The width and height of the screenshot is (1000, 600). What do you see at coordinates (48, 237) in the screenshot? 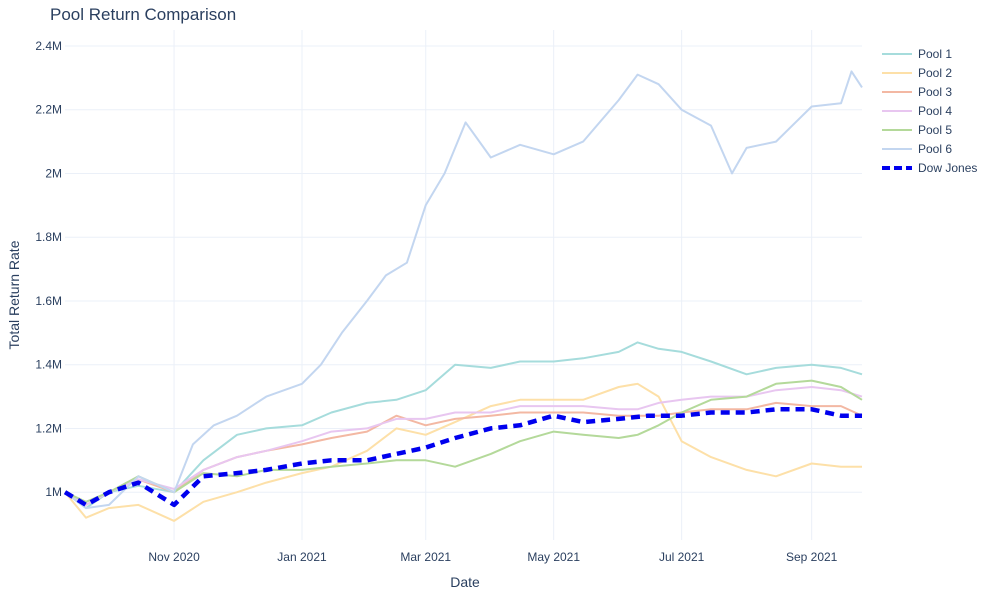
I see `y-tick-label: 1.8M` at bounding box center [48, 237].